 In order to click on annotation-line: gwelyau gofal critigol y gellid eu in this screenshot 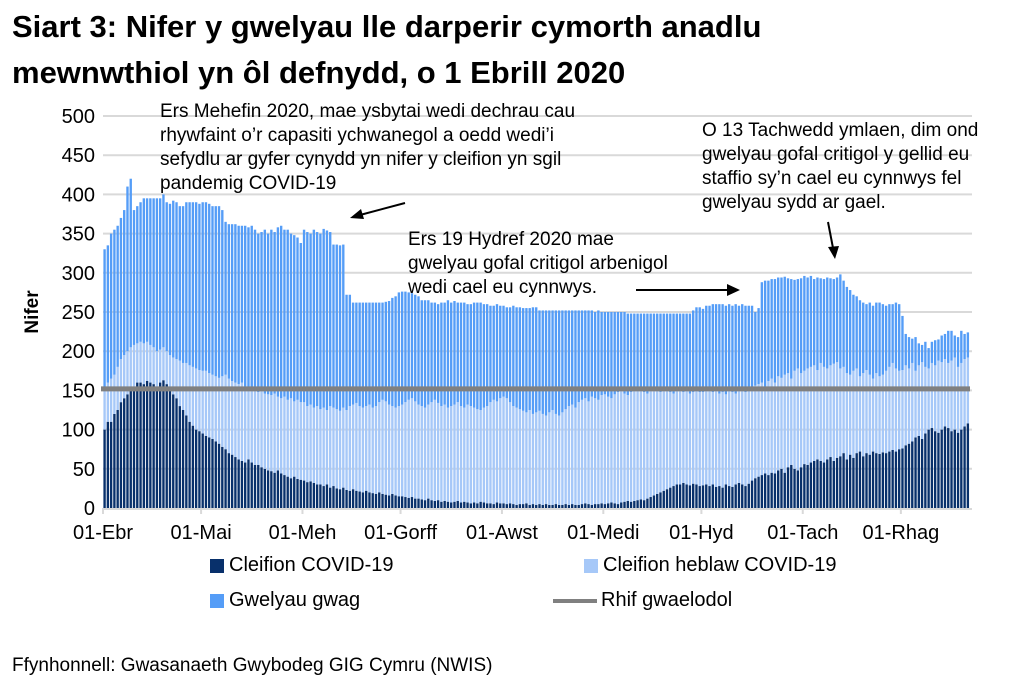, I will do `click(836, 154)`.